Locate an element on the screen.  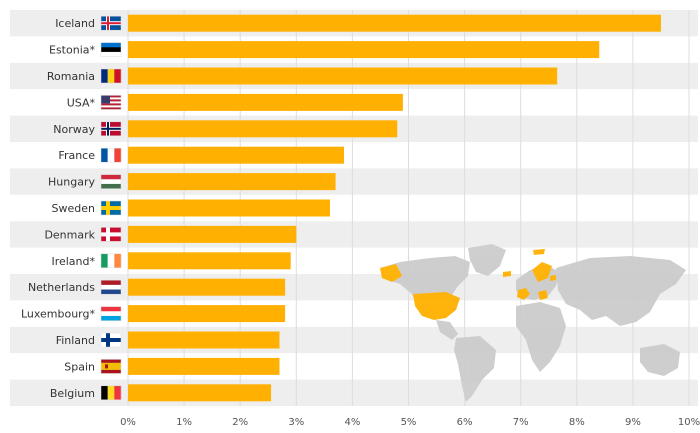
x-tick-label: 3% is located at coordinates (296, 422).